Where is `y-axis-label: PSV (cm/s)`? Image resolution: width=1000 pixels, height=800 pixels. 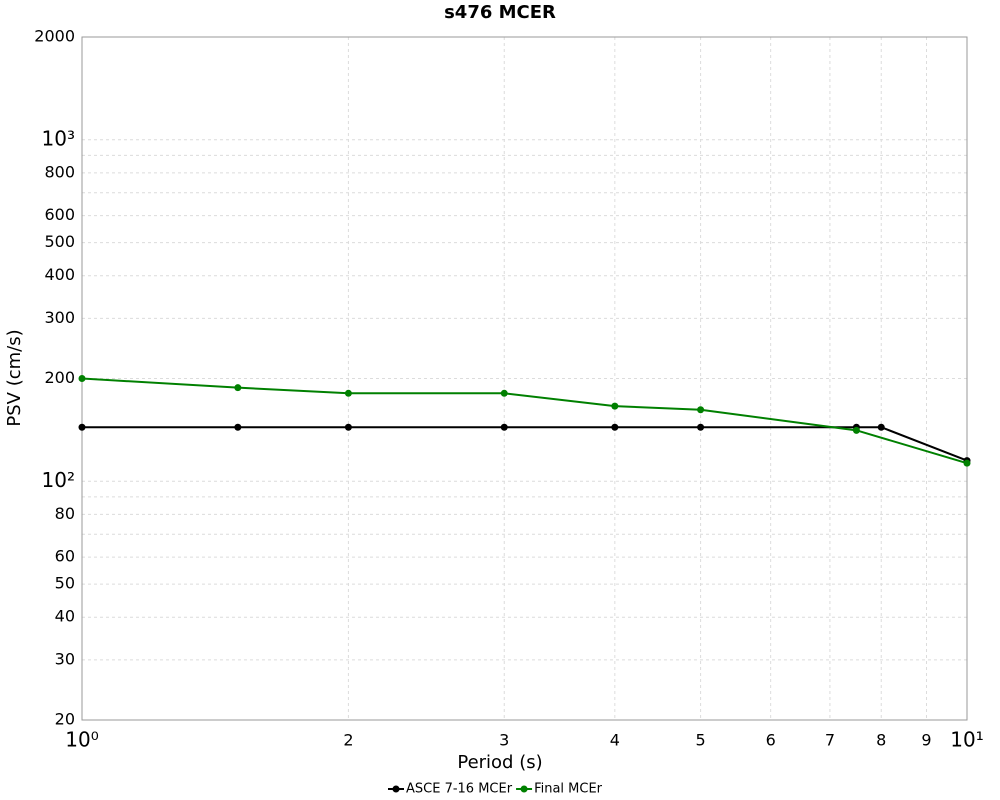
y-axis-label: PSV (cm/s) is located at coordinates (14, 377).